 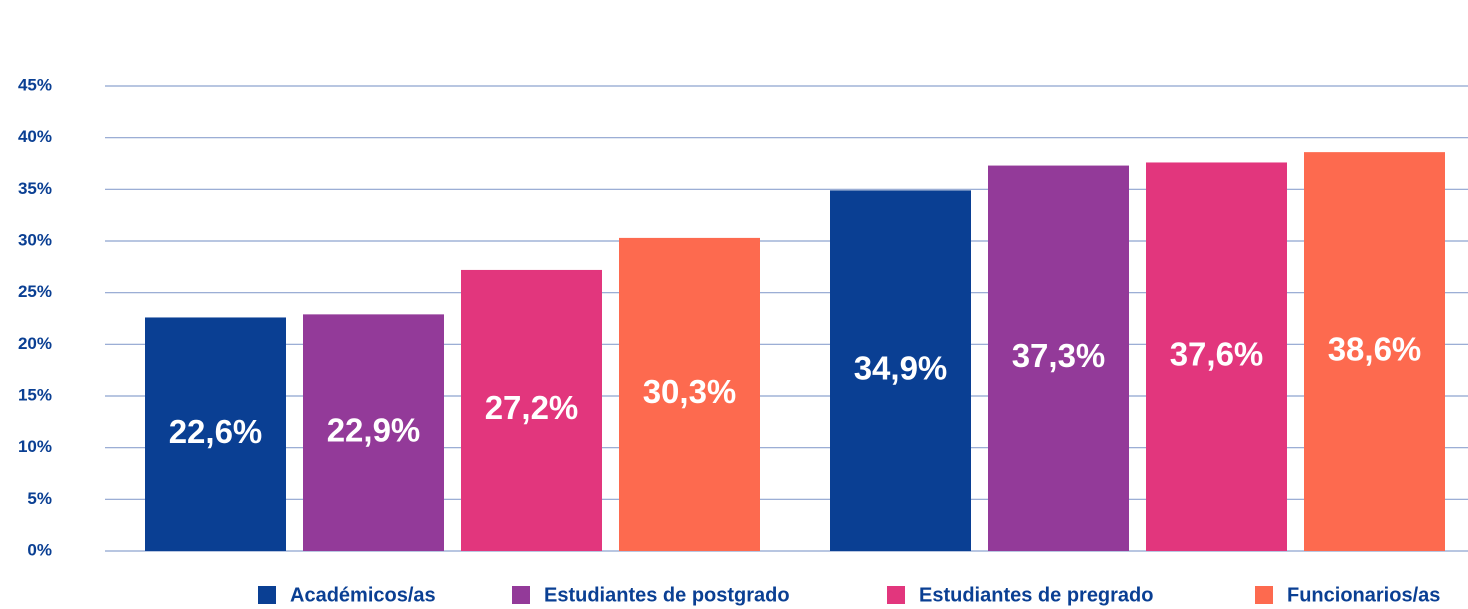 I want to click on legend-label: Estudiantes de pregrado, so click(x=1036, y=595).